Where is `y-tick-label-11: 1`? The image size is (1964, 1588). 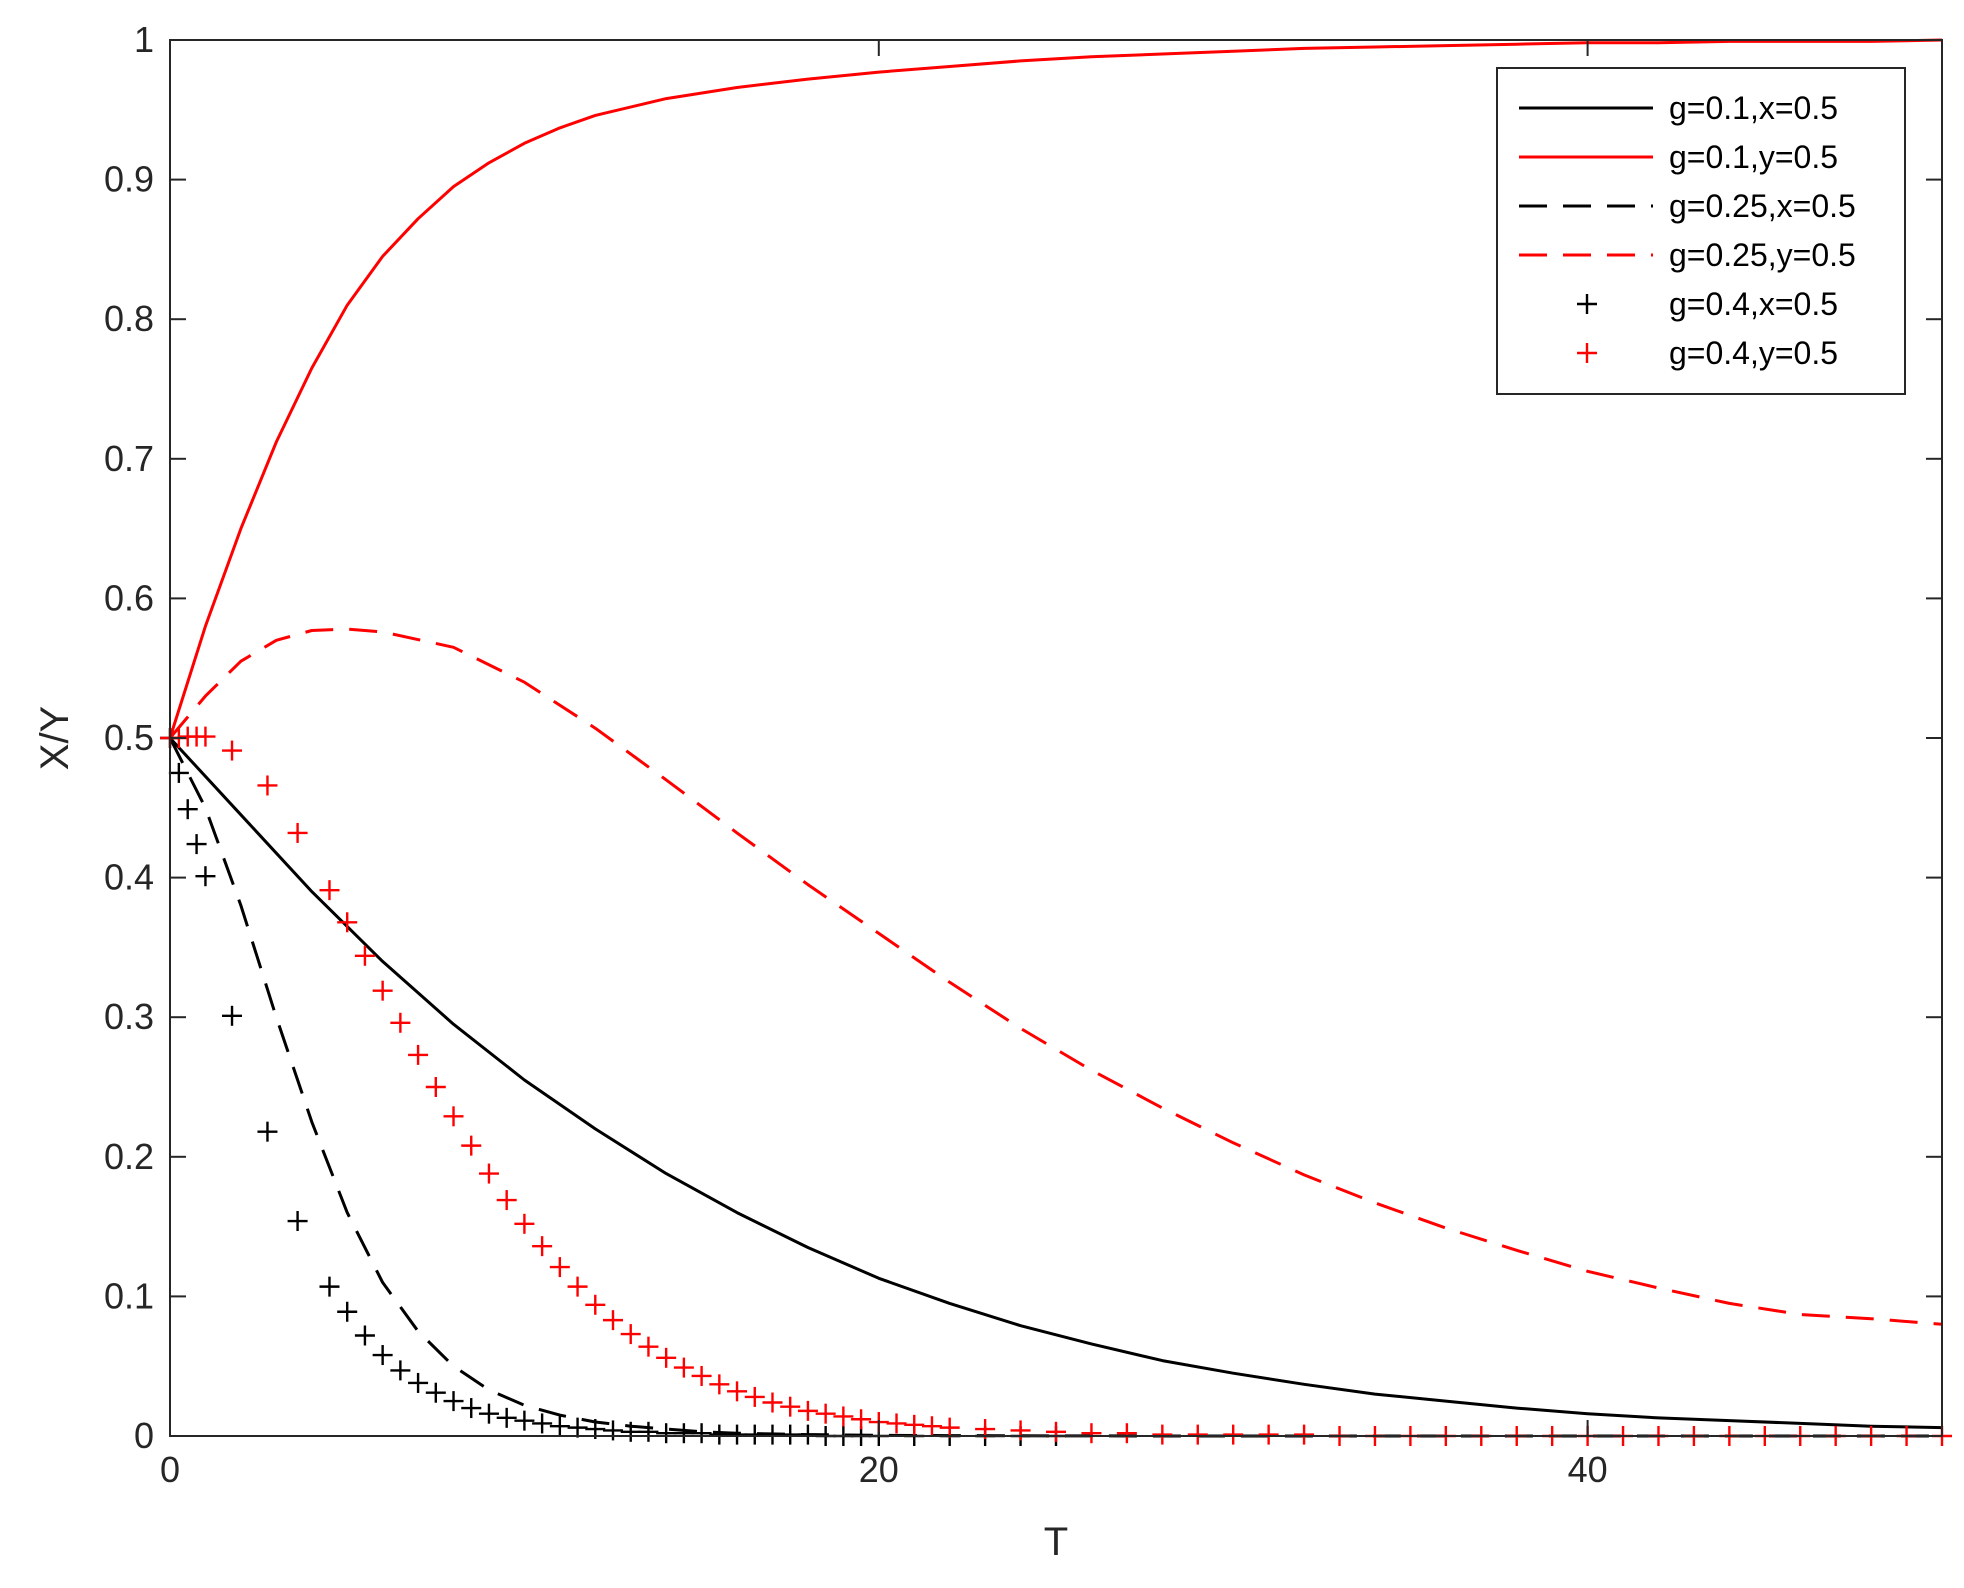
y-tick-label-11: 1 is located at coordinates (144, 39).